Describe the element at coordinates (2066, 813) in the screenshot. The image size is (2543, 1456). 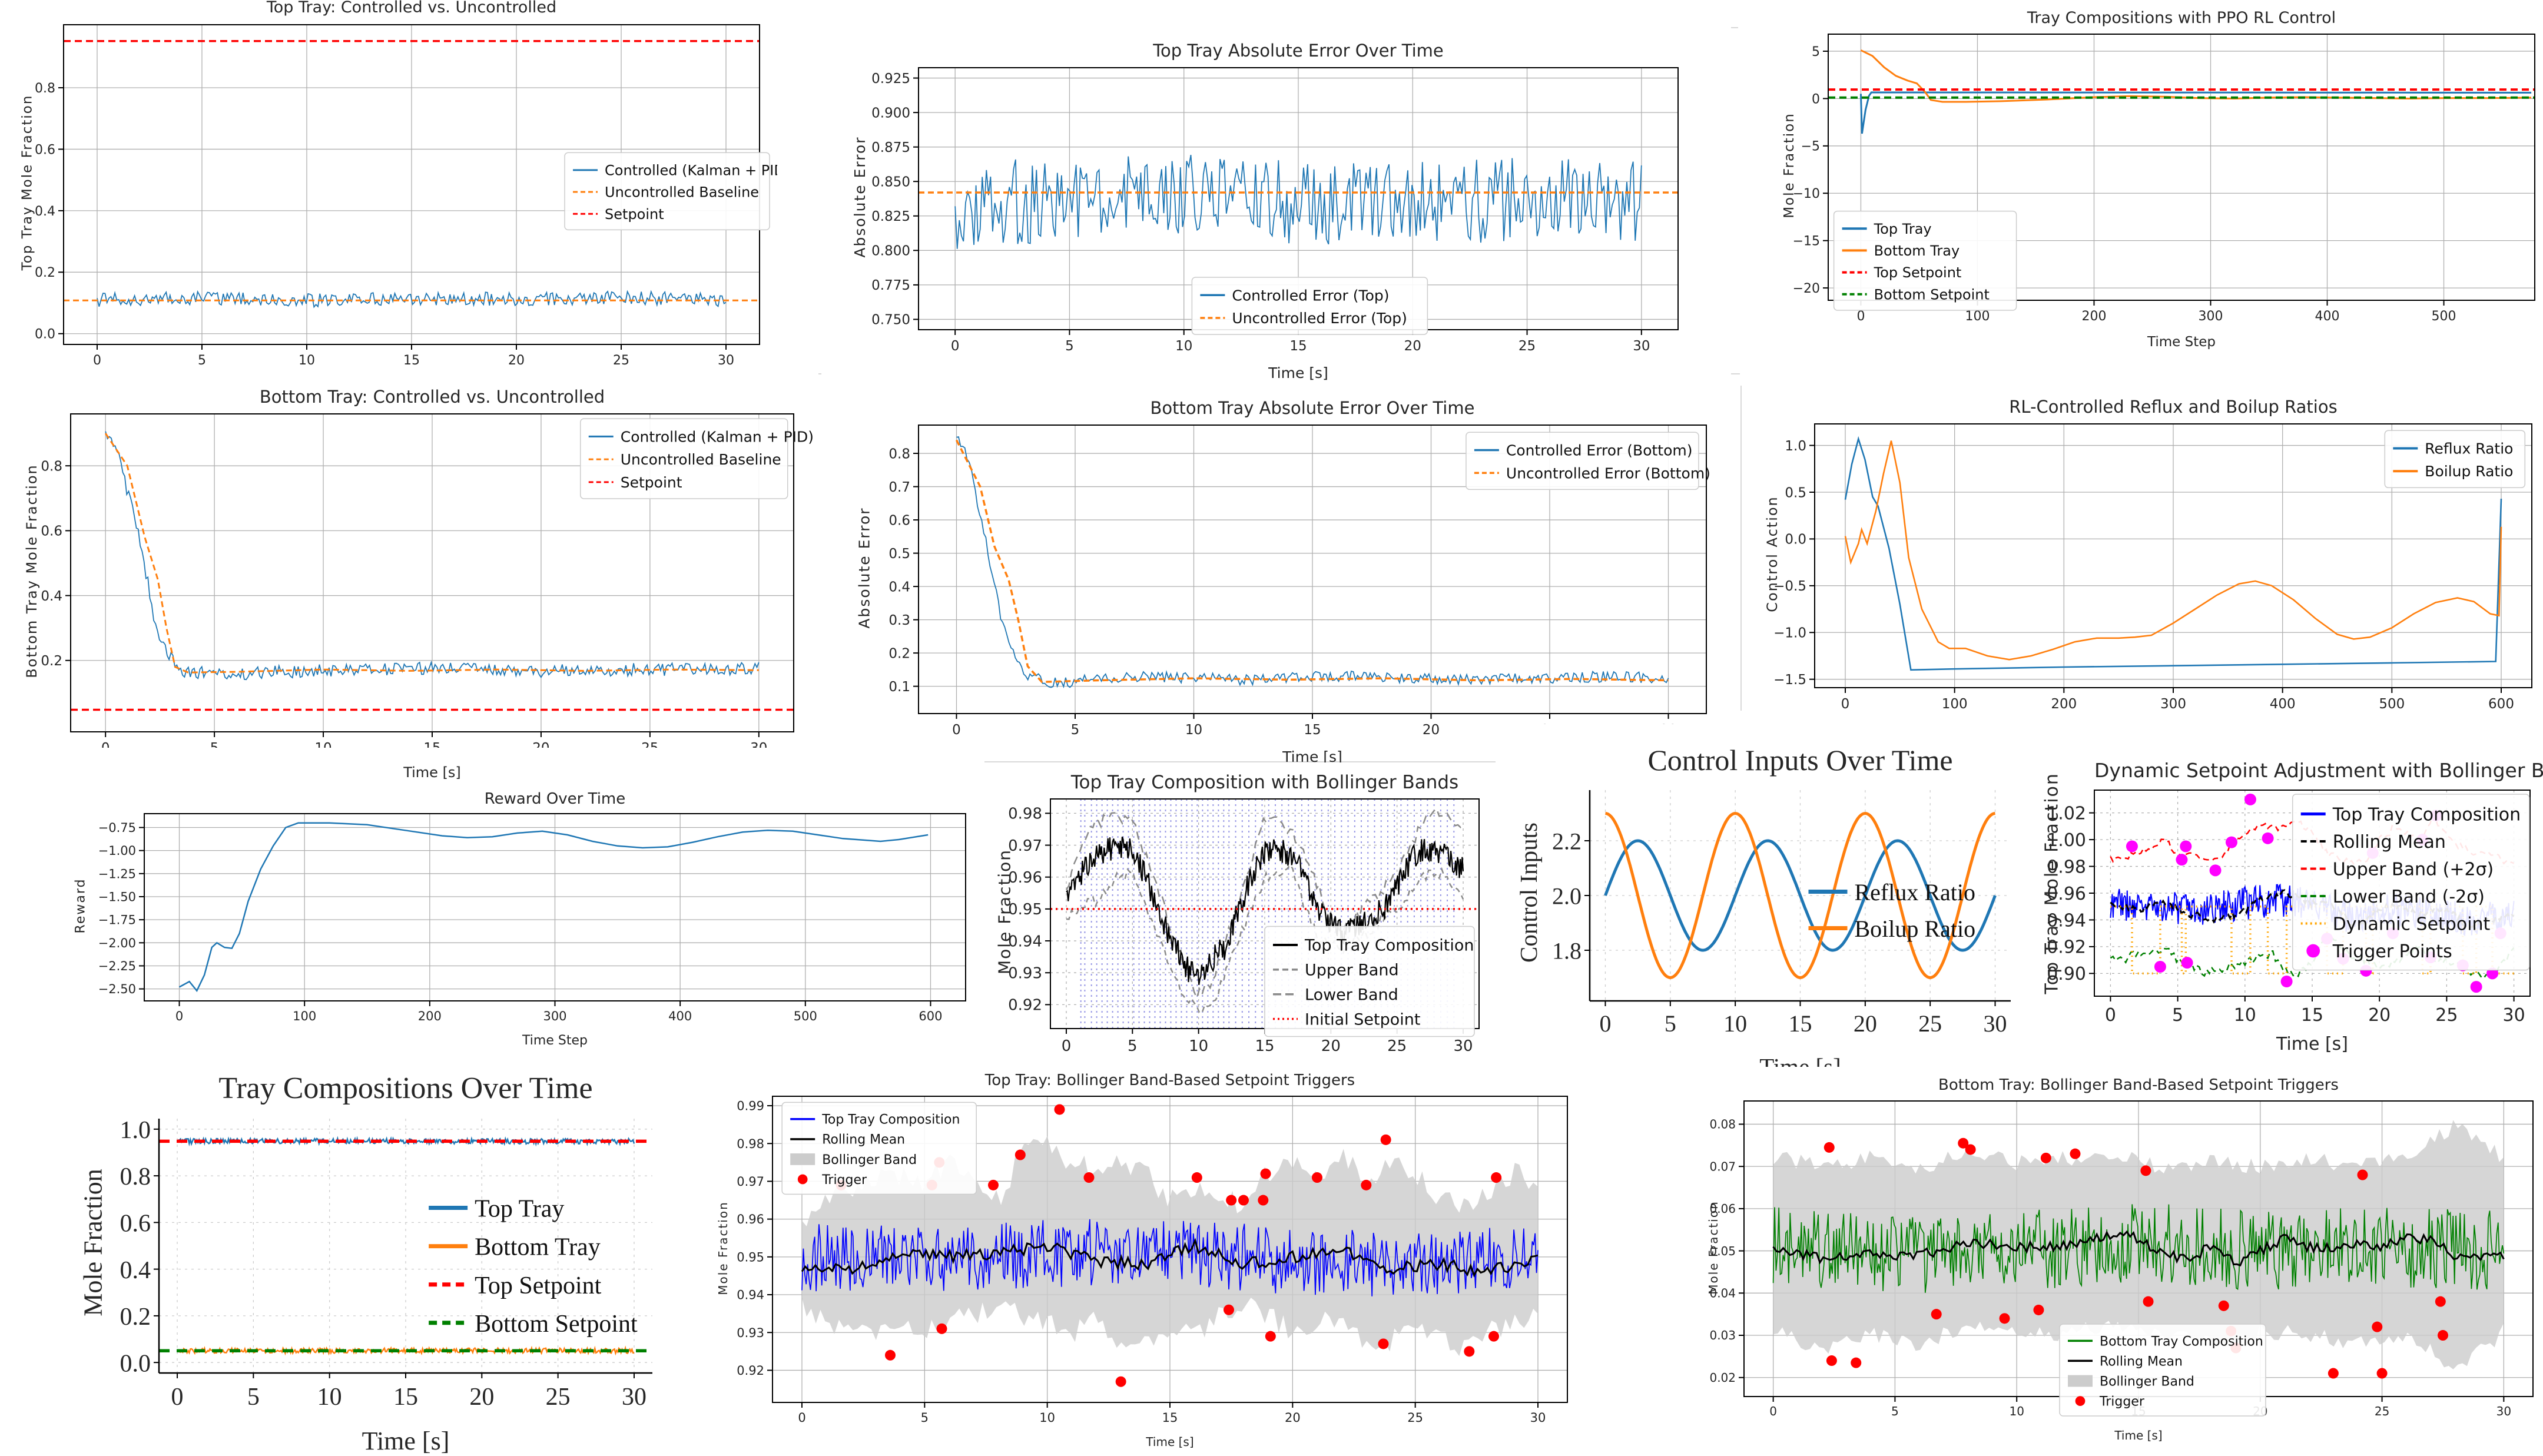
I see `svg-text: 1.02` at that location.